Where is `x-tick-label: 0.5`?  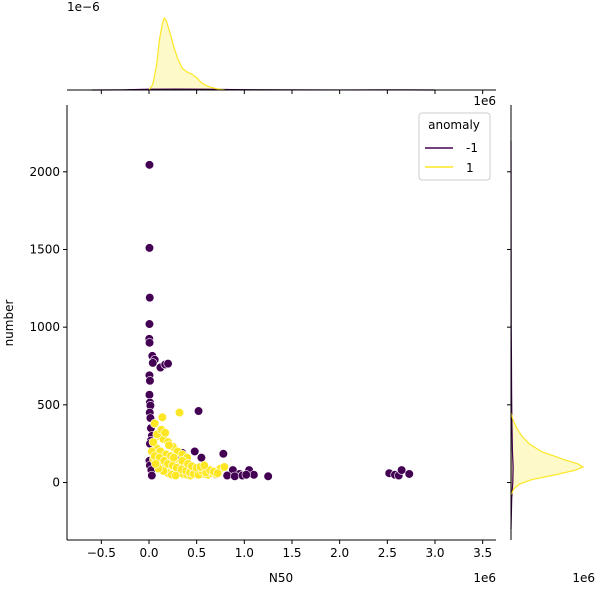
x-tick-label: 0.5 is located at coordinates (196, 553).